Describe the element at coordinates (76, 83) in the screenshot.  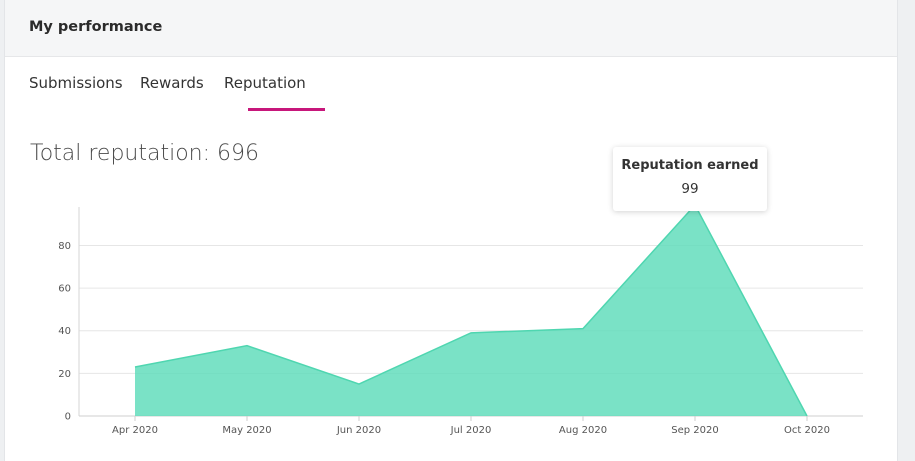
I see `tab-submissions: Submissions` at that location.